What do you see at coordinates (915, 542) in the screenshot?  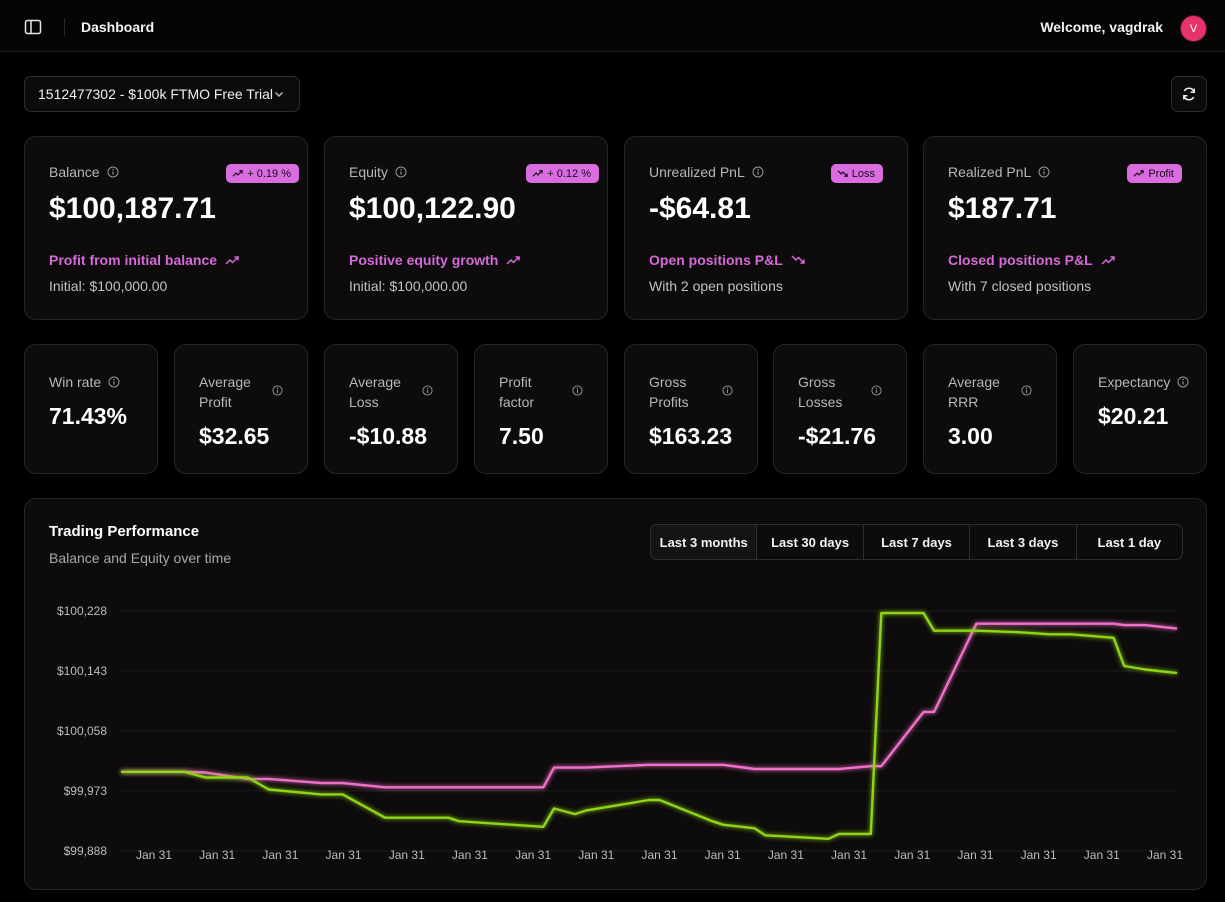 I see `range-last-7-days: Last 7 days` at bounding box center [915, 542].